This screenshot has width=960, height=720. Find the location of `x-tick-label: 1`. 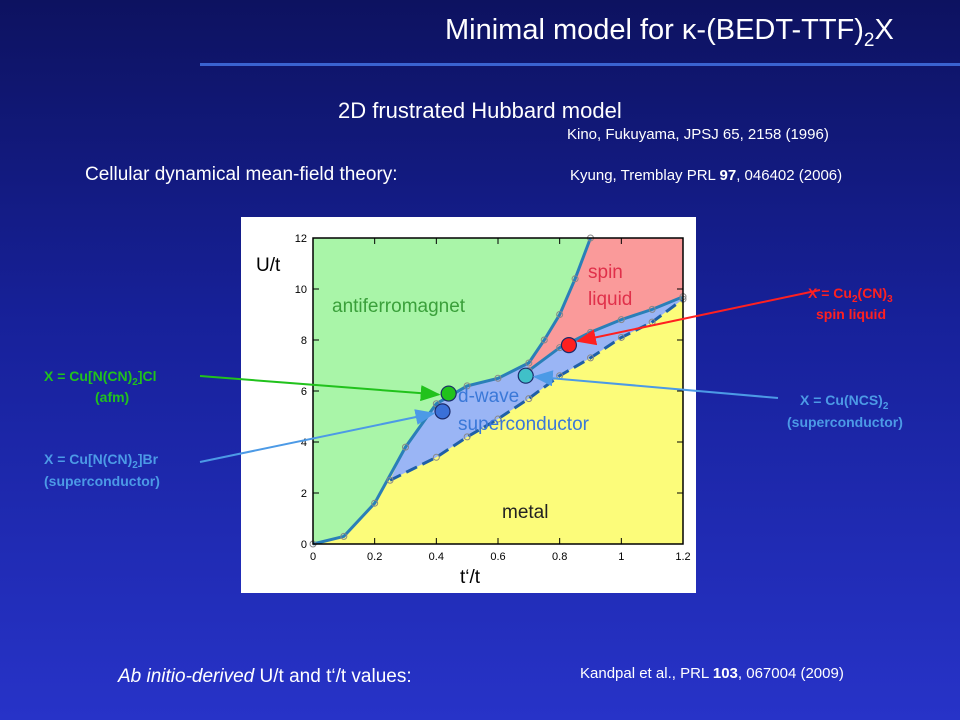

x-tick-label: 1 is located at coordinates (621, 557).